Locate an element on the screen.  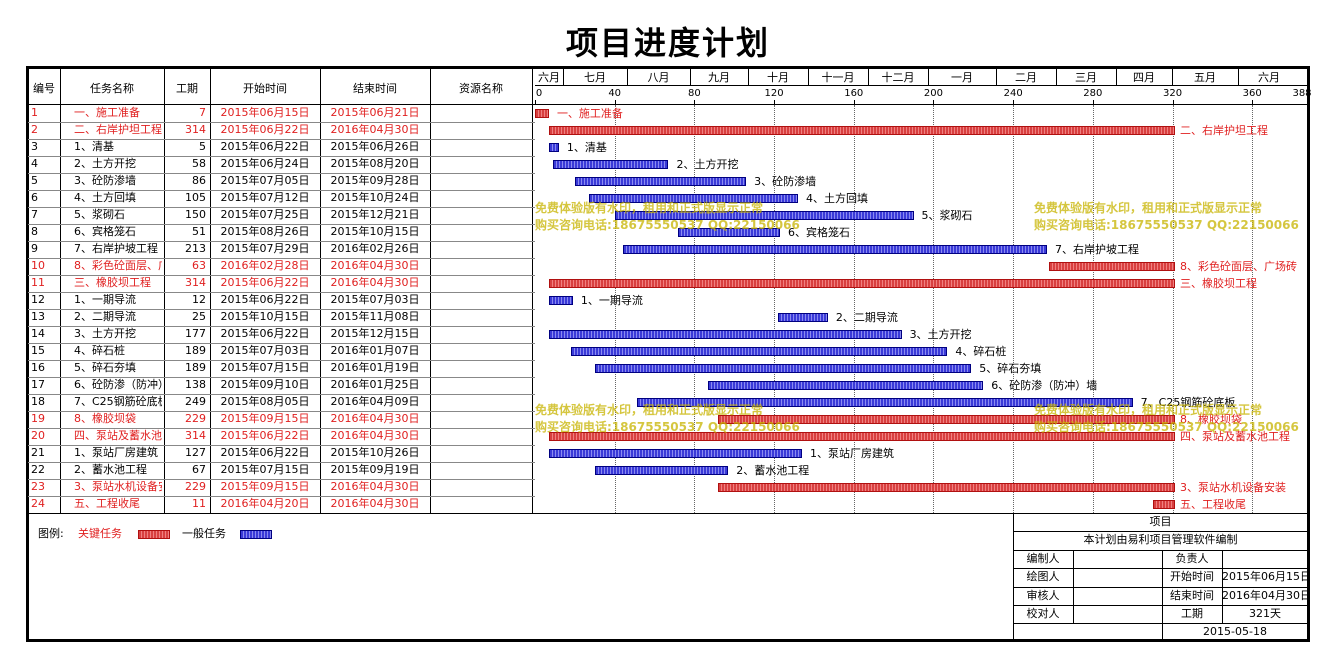
task-start: 2015年07月15日 is located at coordinates (265, 367).